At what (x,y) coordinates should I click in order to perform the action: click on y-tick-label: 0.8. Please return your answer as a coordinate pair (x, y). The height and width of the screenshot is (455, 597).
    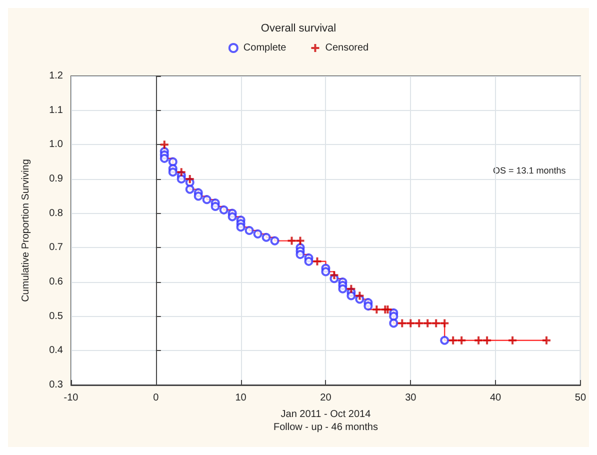
    Looking at the image, I should click on (56, 213).